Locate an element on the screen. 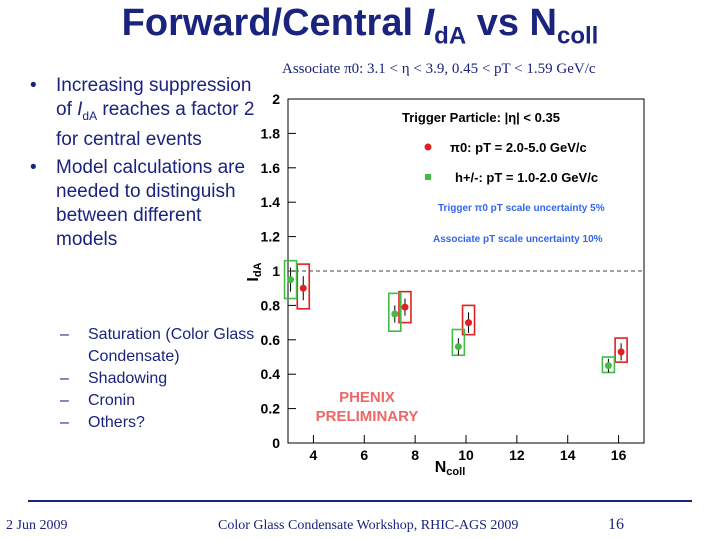 The width and height of the screenshot is (720, 540). y-tick-label: 0 is located at coordinates (276, 443).